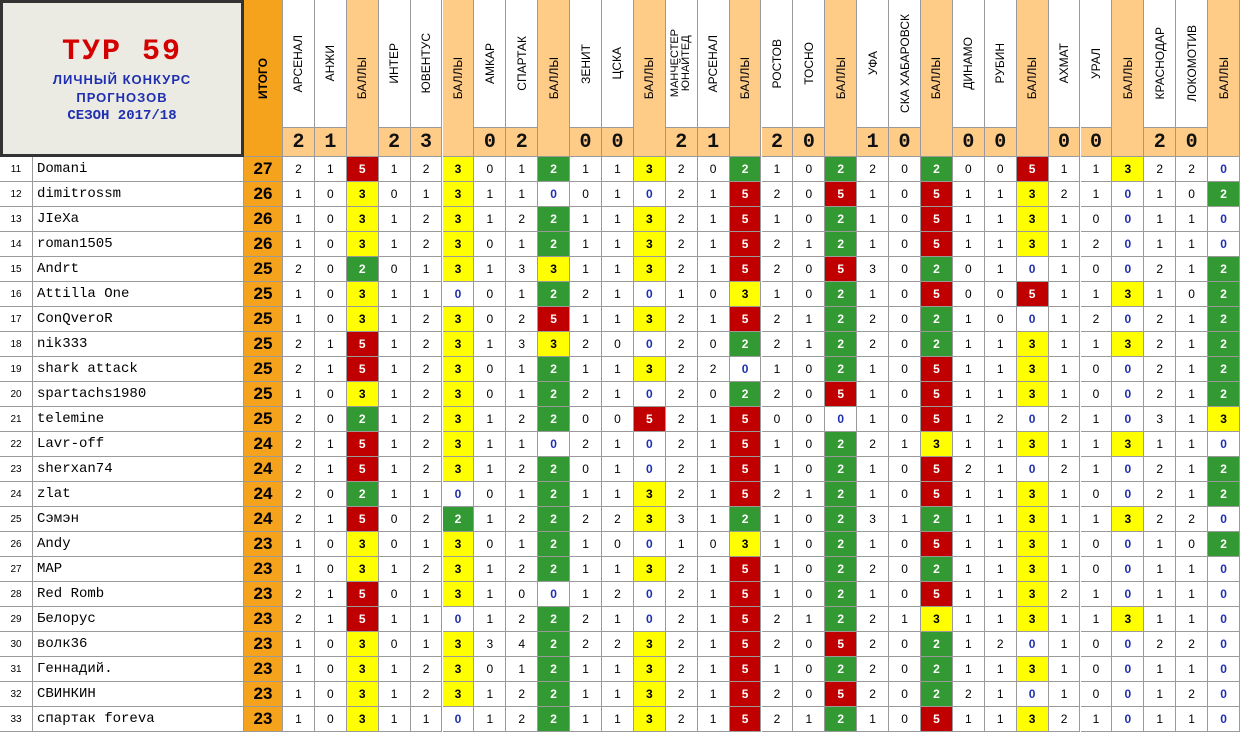 This screenshot has width=1246, height=736. I want to click on participant-name: sherxan74, so click(138, 469).